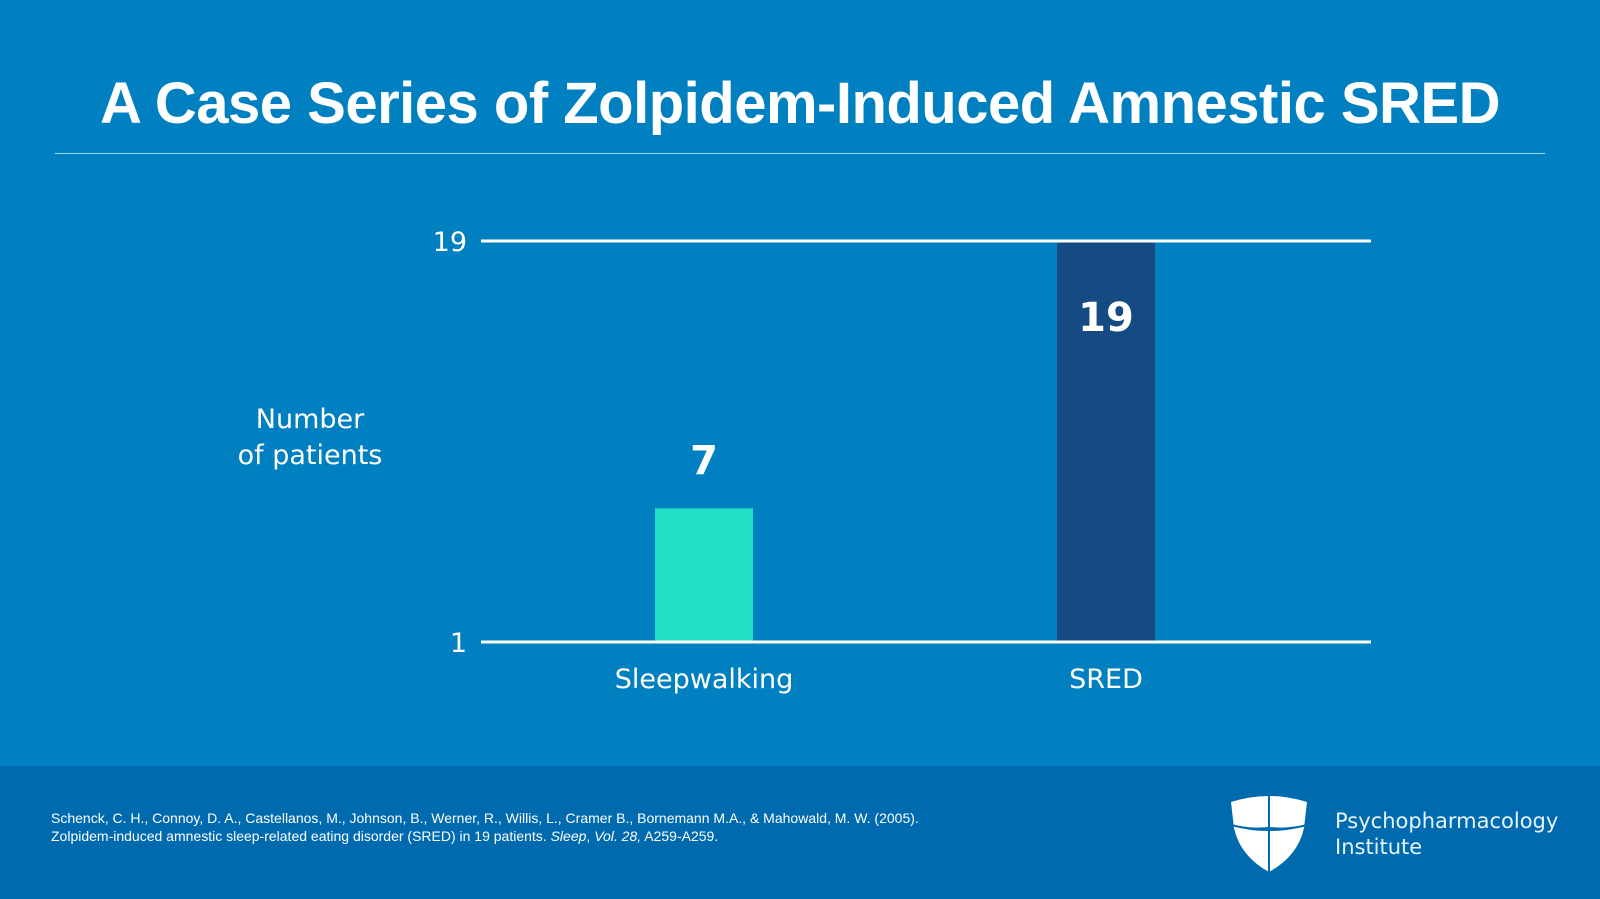  I want to click on x-tick-label-sleepwalking: Sleepwalking, so click(704, 679).